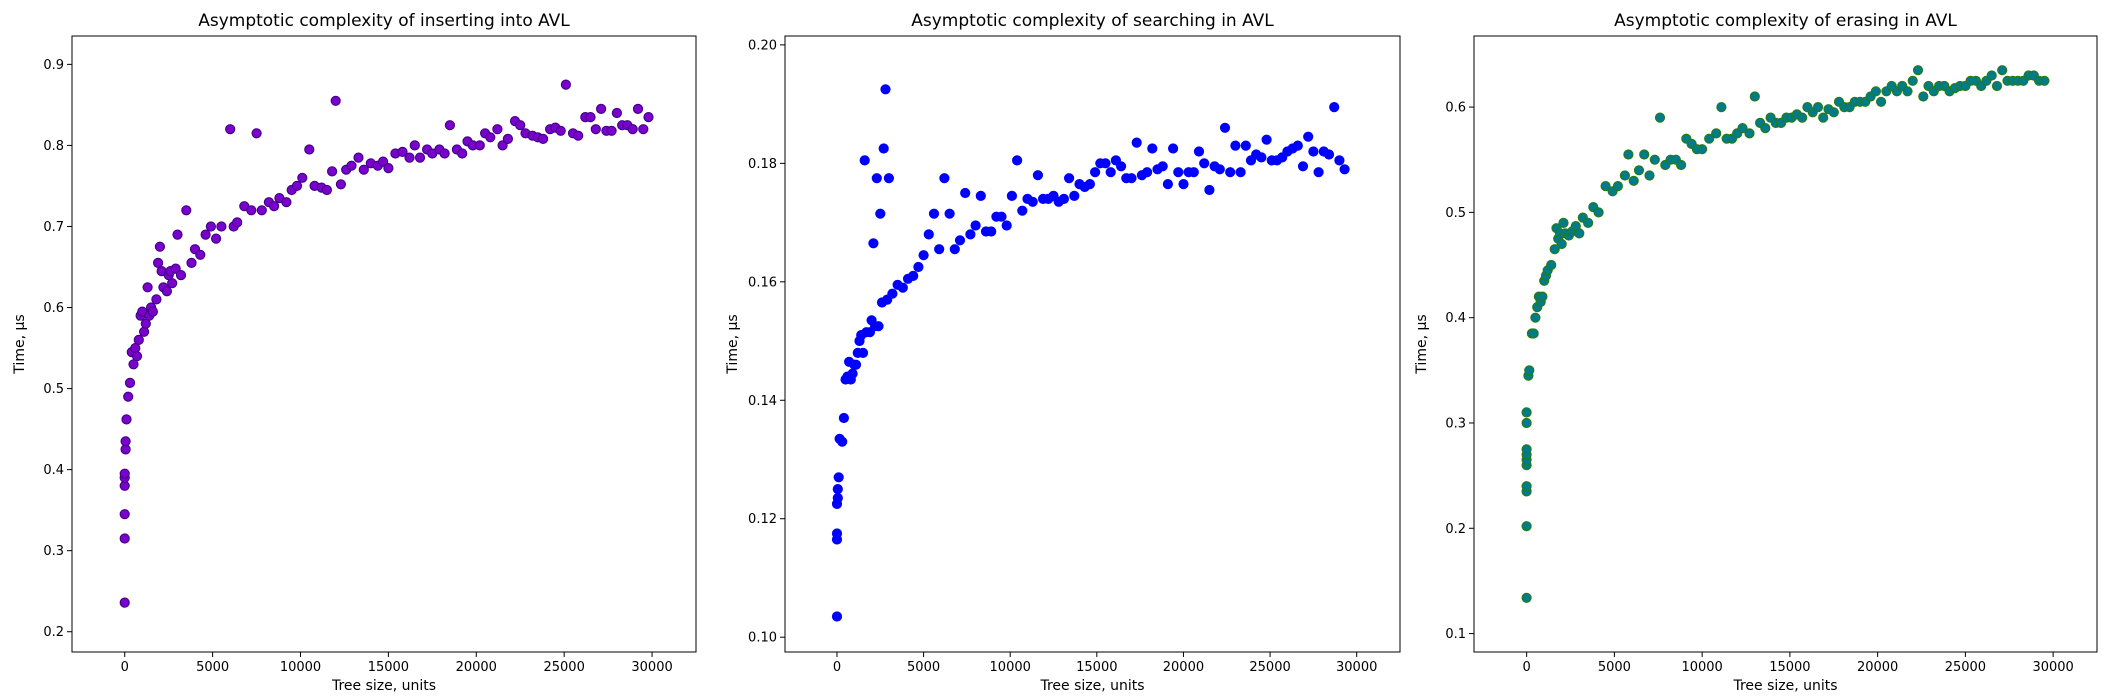 This screenshot has width=2106, height=700. I want to click on y-tick-label-erase: 0.3, so click(1455, 423).